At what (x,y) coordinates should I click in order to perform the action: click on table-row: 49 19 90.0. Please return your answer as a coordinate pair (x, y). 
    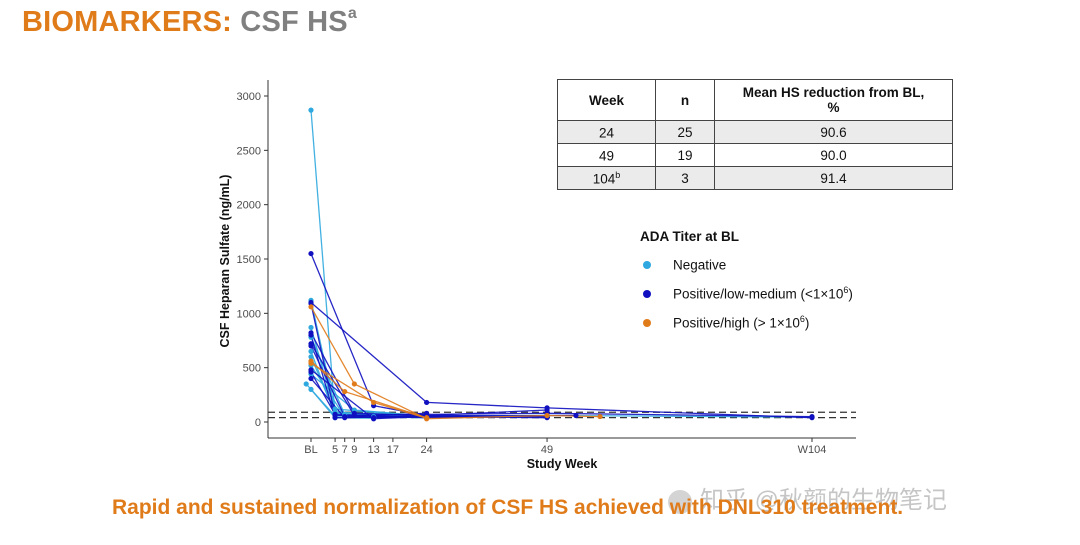
    Looking at the image, I should click on (755, 155).